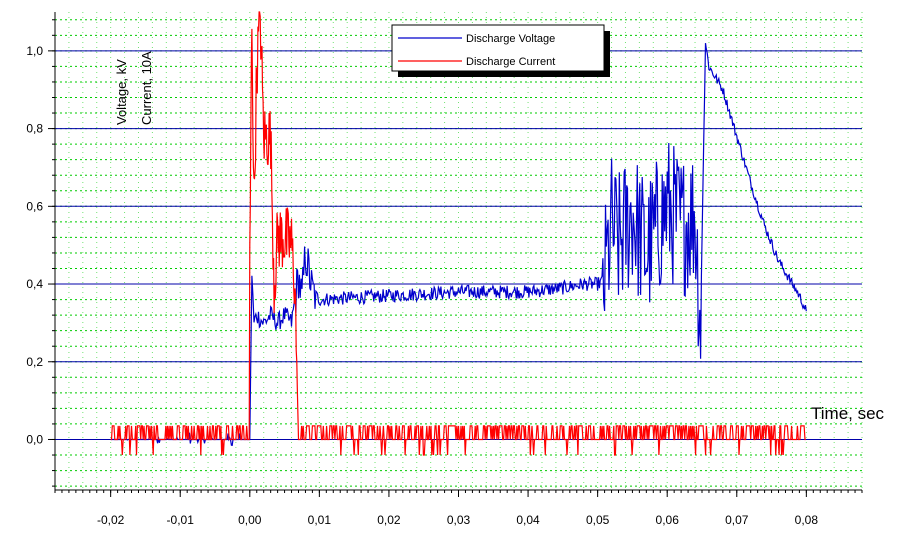 The image size is (908, 536). What do you see at coordinates (320, 520) in the screenshot?
I see `x-tick-label-3: 0,01` at bounding box center [320, 520].